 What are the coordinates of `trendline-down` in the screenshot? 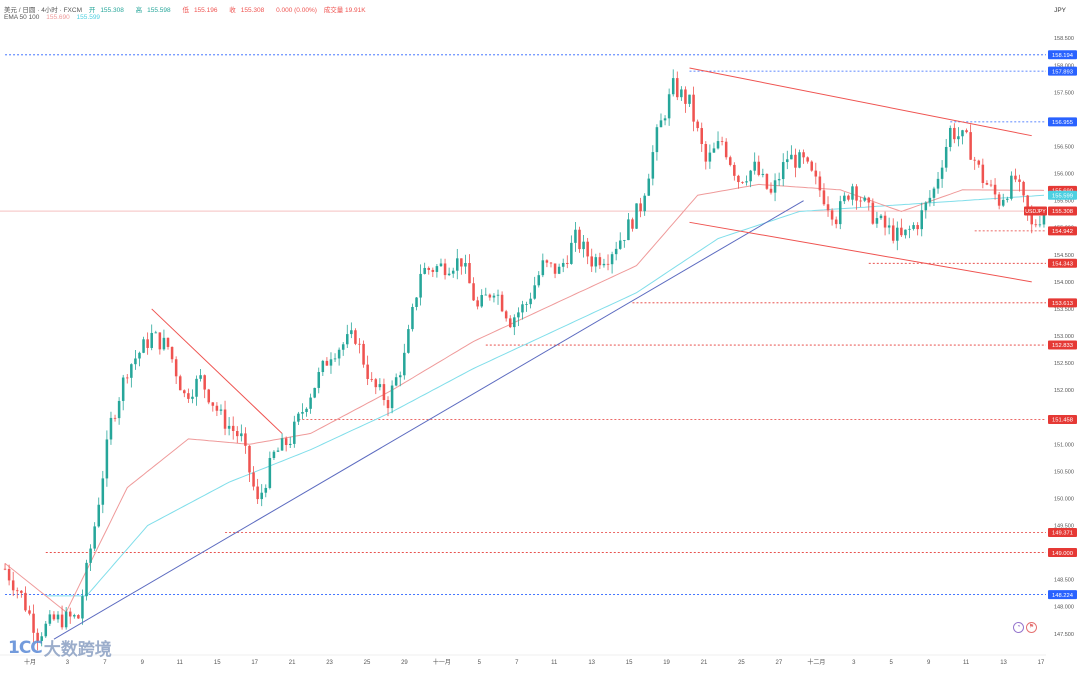 It's located at (217, 371).